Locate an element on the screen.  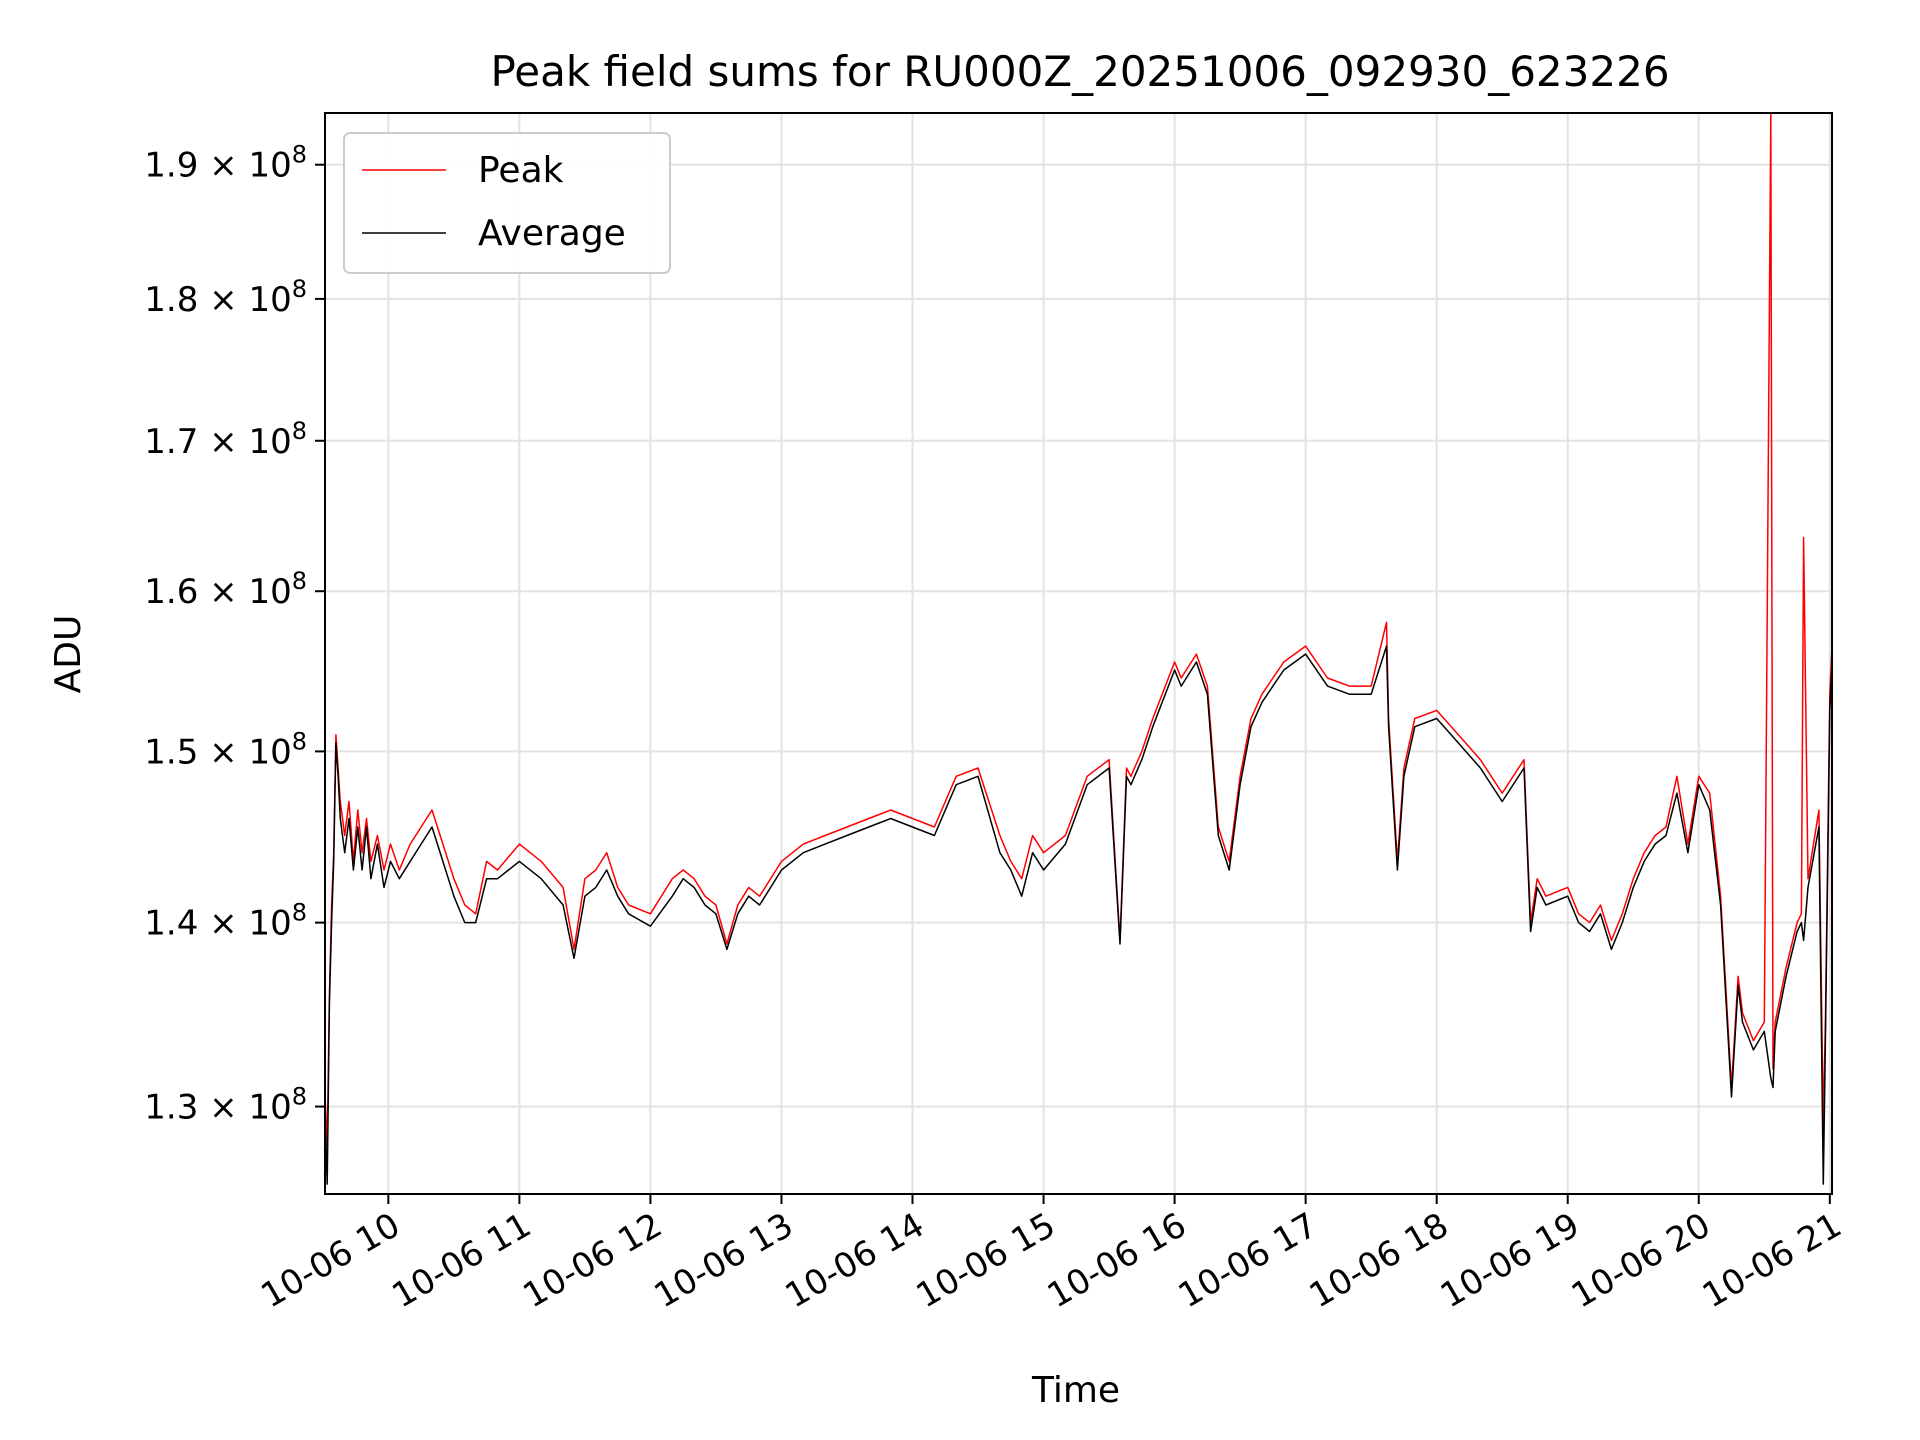
y-tick-label: 1.9 × 108 is located at coordinates (225, 163).